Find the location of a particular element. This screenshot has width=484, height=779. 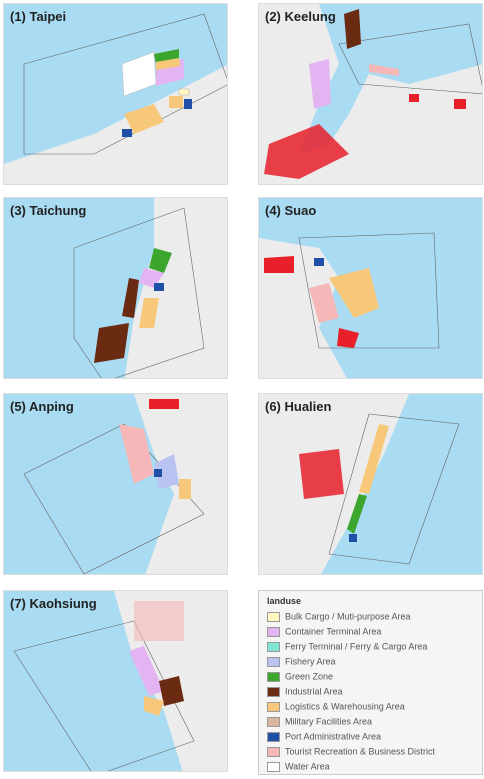

legend-label: Container Terminal Area is located at coordinates (333, 631).